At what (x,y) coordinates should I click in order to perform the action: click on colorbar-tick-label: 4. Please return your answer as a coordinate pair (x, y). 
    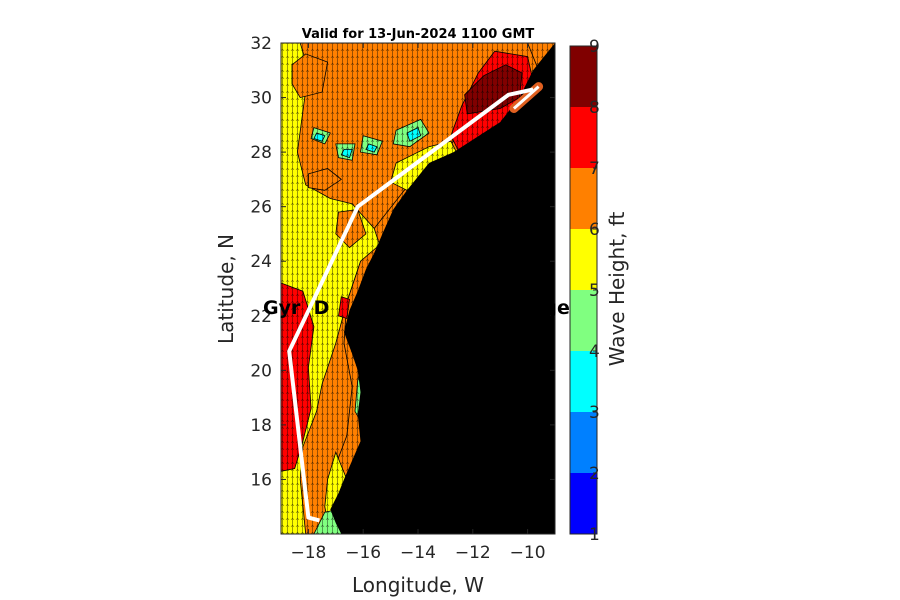
    Looking at the image, I should click on (594, 352).